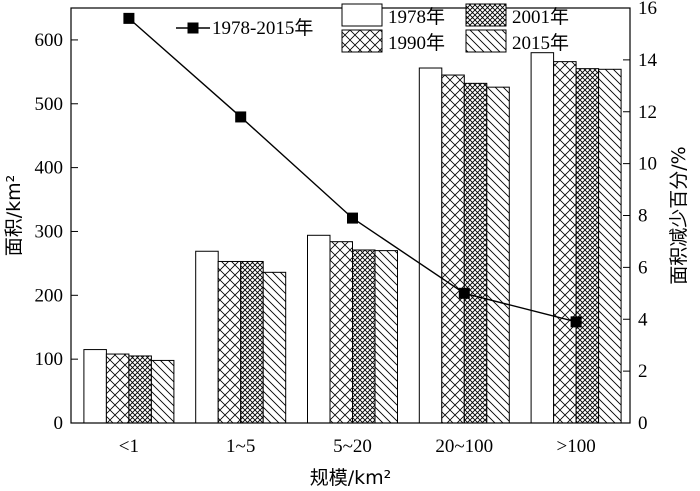 Image resolution: width=700 pixels, height=491 pixels. I want to click on y-tick-label-1: 100, so click(49, 359).